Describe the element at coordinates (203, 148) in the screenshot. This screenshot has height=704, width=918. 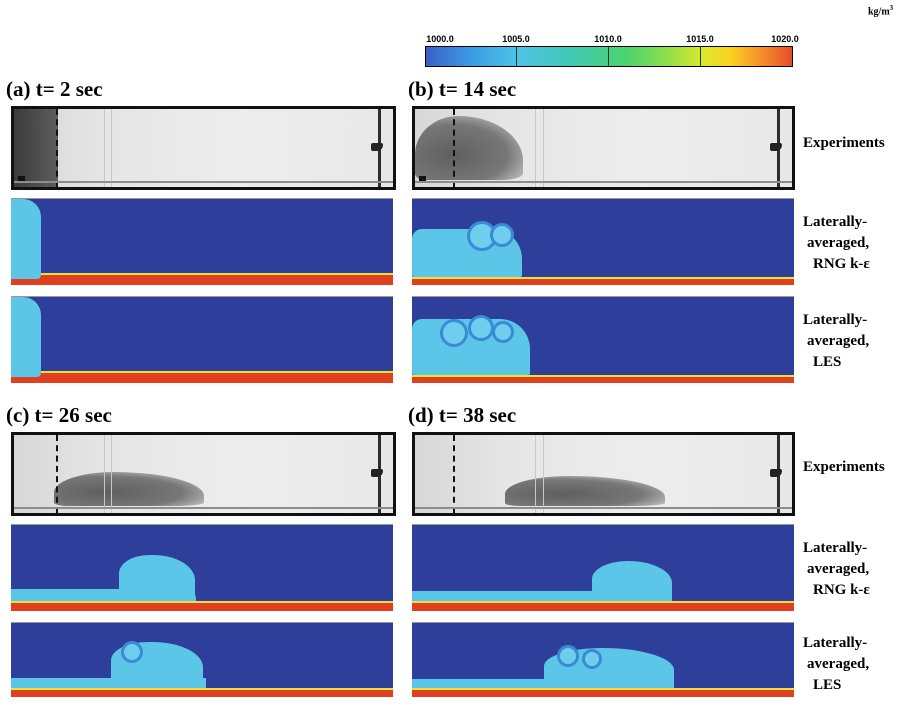
I see `experiment-photo-a` at that location.